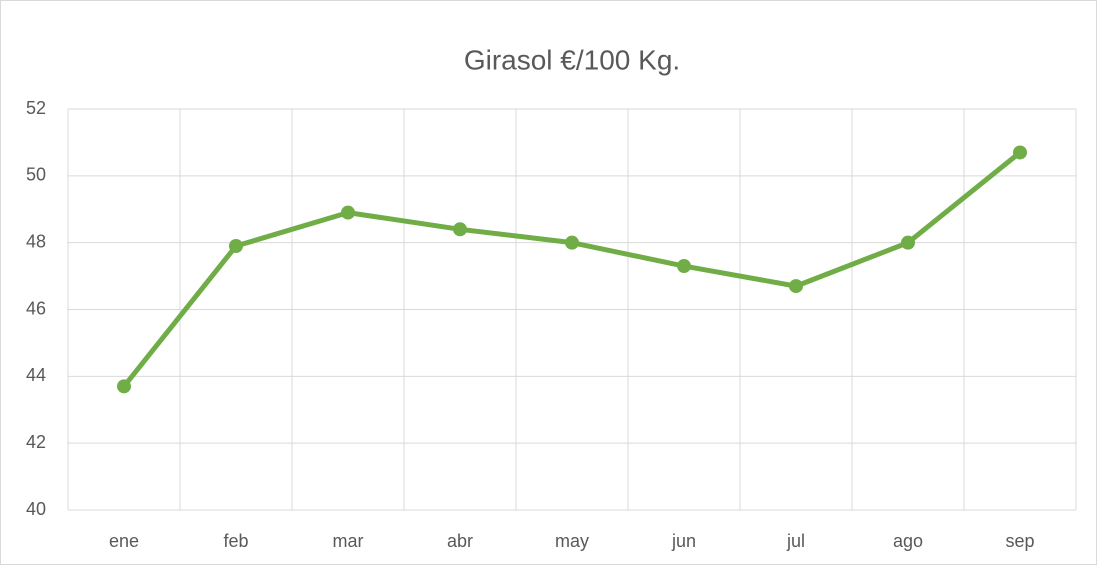 This screenshot has width=1097, height=565. What do you see at coordinates (36, 108) in the screenshot?
I see `y-tick-label: 52` at bounding box center [36, 108].